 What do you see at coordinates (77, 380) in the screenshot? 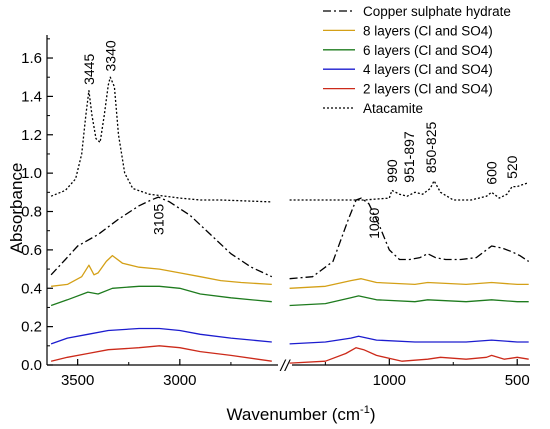
I see `x-tick-label: 3500` at bounding box center [77, 380].